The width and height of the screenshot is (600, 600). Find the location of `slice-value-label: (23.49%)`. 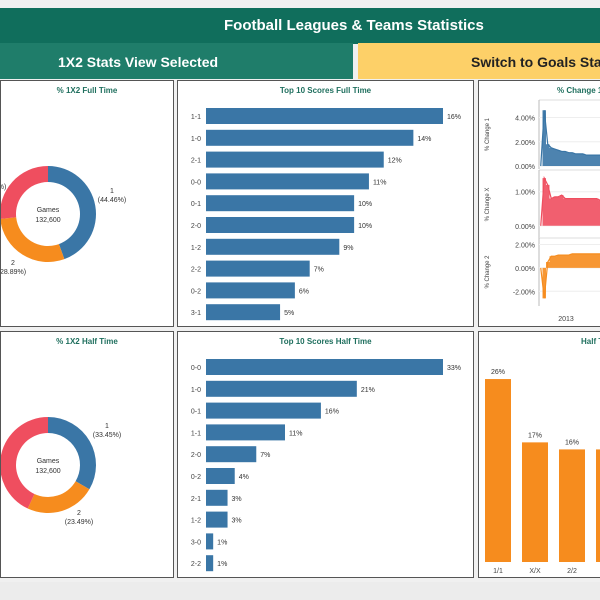

slice-value-label: (23.49%) is located at coordinates (79, 522).